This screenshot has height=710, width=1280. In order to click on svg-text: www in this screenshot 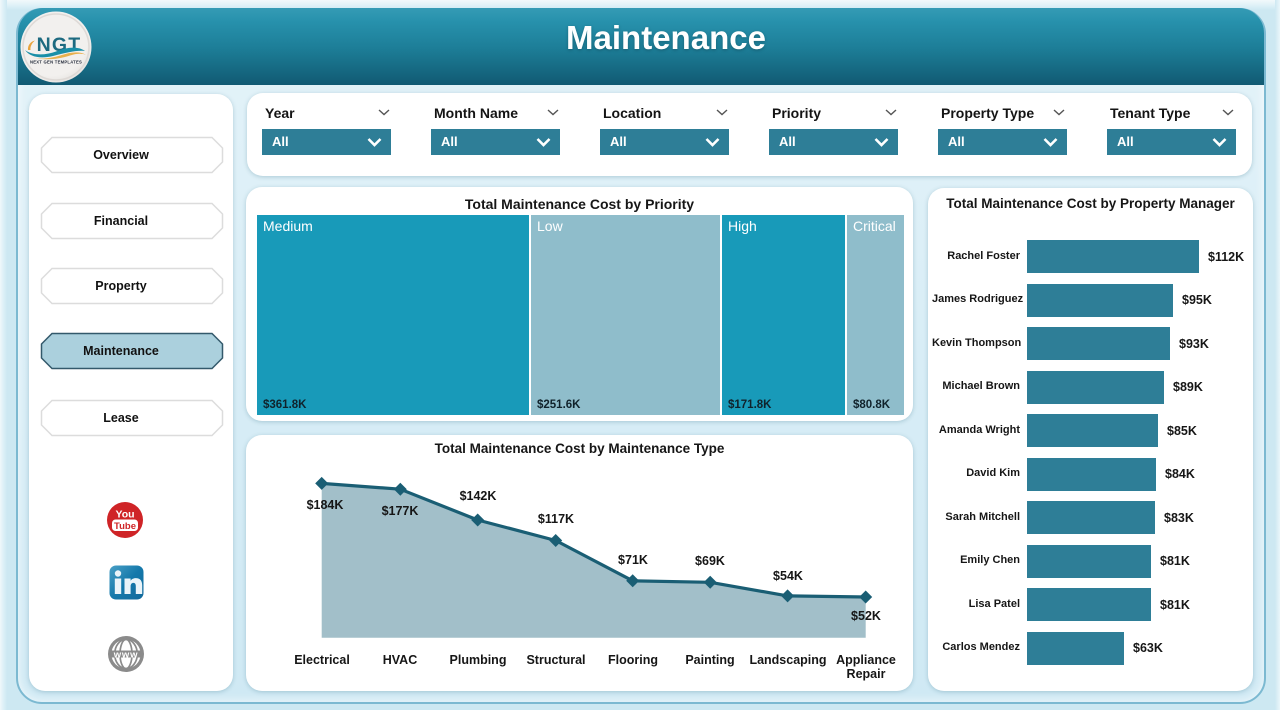, I will do `click(126, 654)`.